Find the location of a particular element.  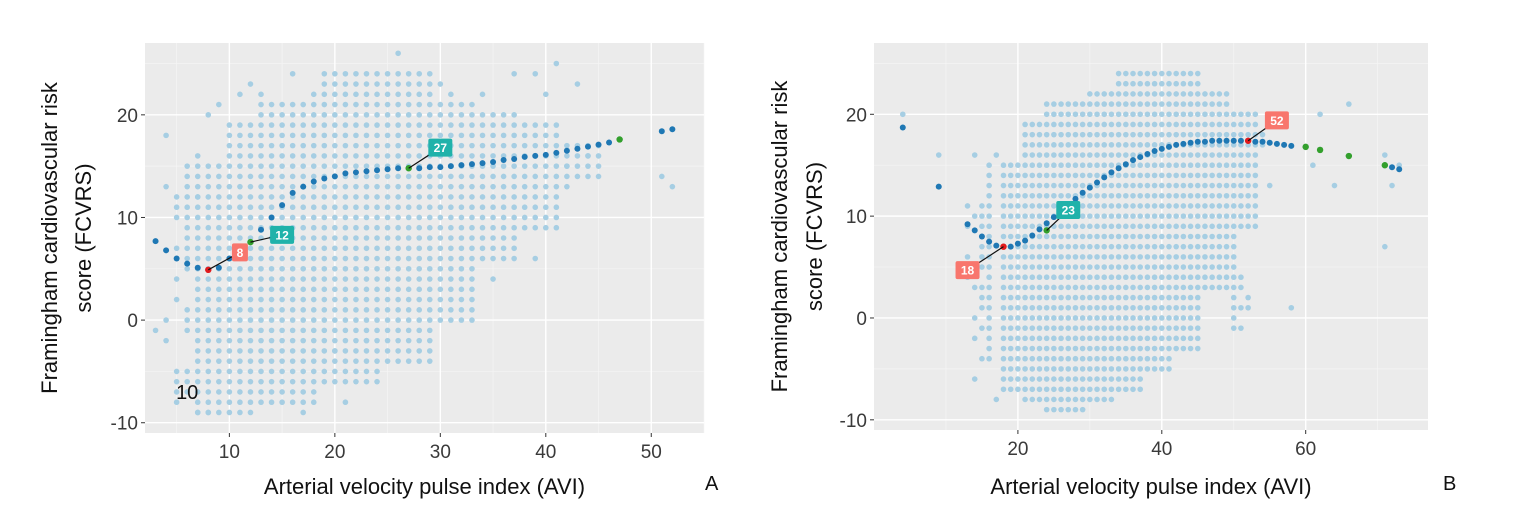

fit-point is located at coordinates (1284, 144).